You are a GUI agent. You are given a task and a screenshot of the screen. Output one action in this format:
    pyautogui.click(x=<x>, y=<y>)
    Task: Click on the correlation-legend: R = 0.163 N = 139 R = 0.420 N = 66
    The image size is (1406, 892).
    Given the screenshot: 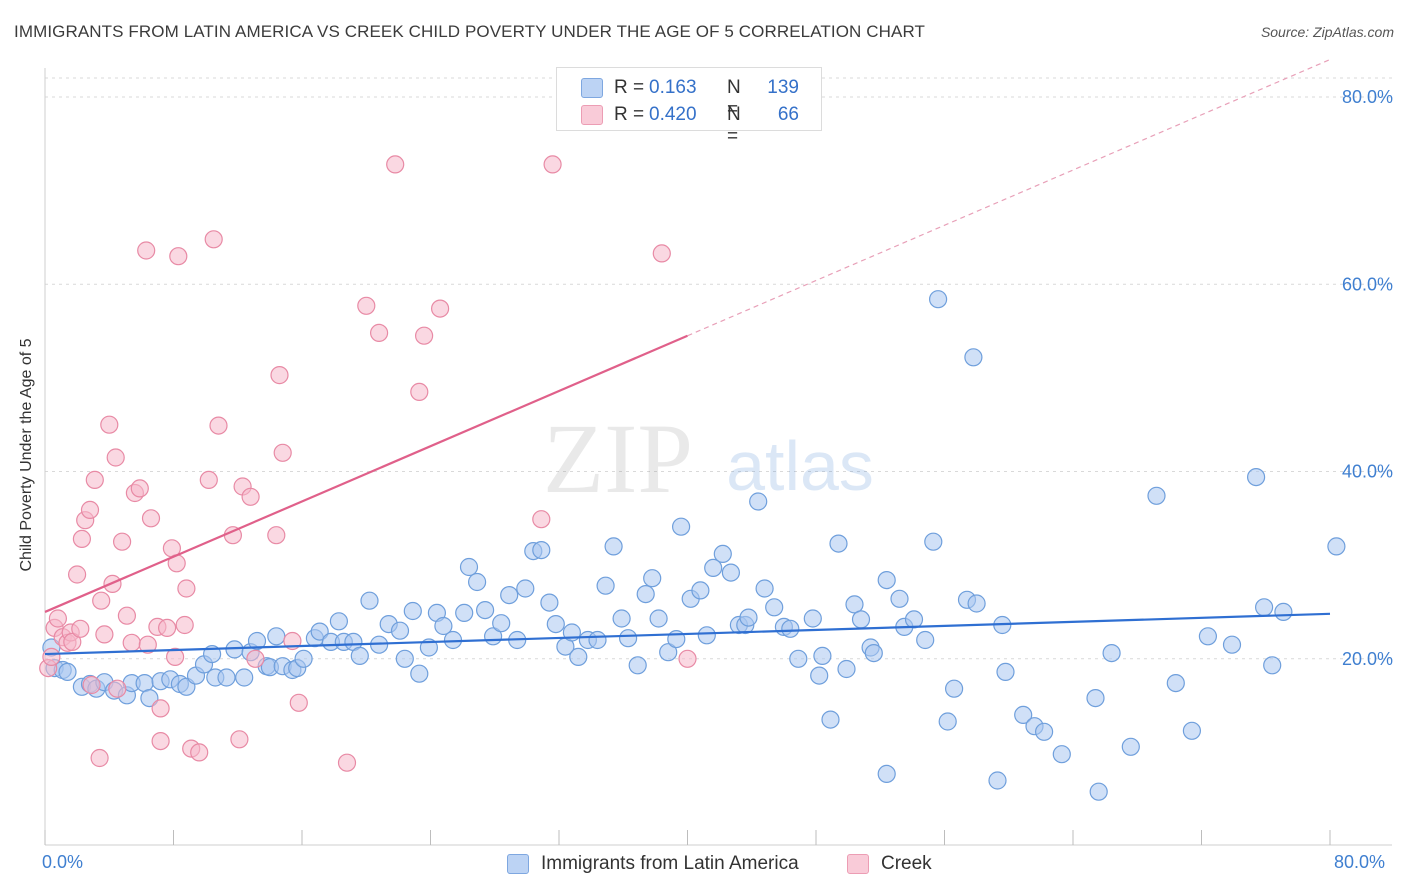 What is the action you would take?
    pyautogui.click(x=689, y=107)
    